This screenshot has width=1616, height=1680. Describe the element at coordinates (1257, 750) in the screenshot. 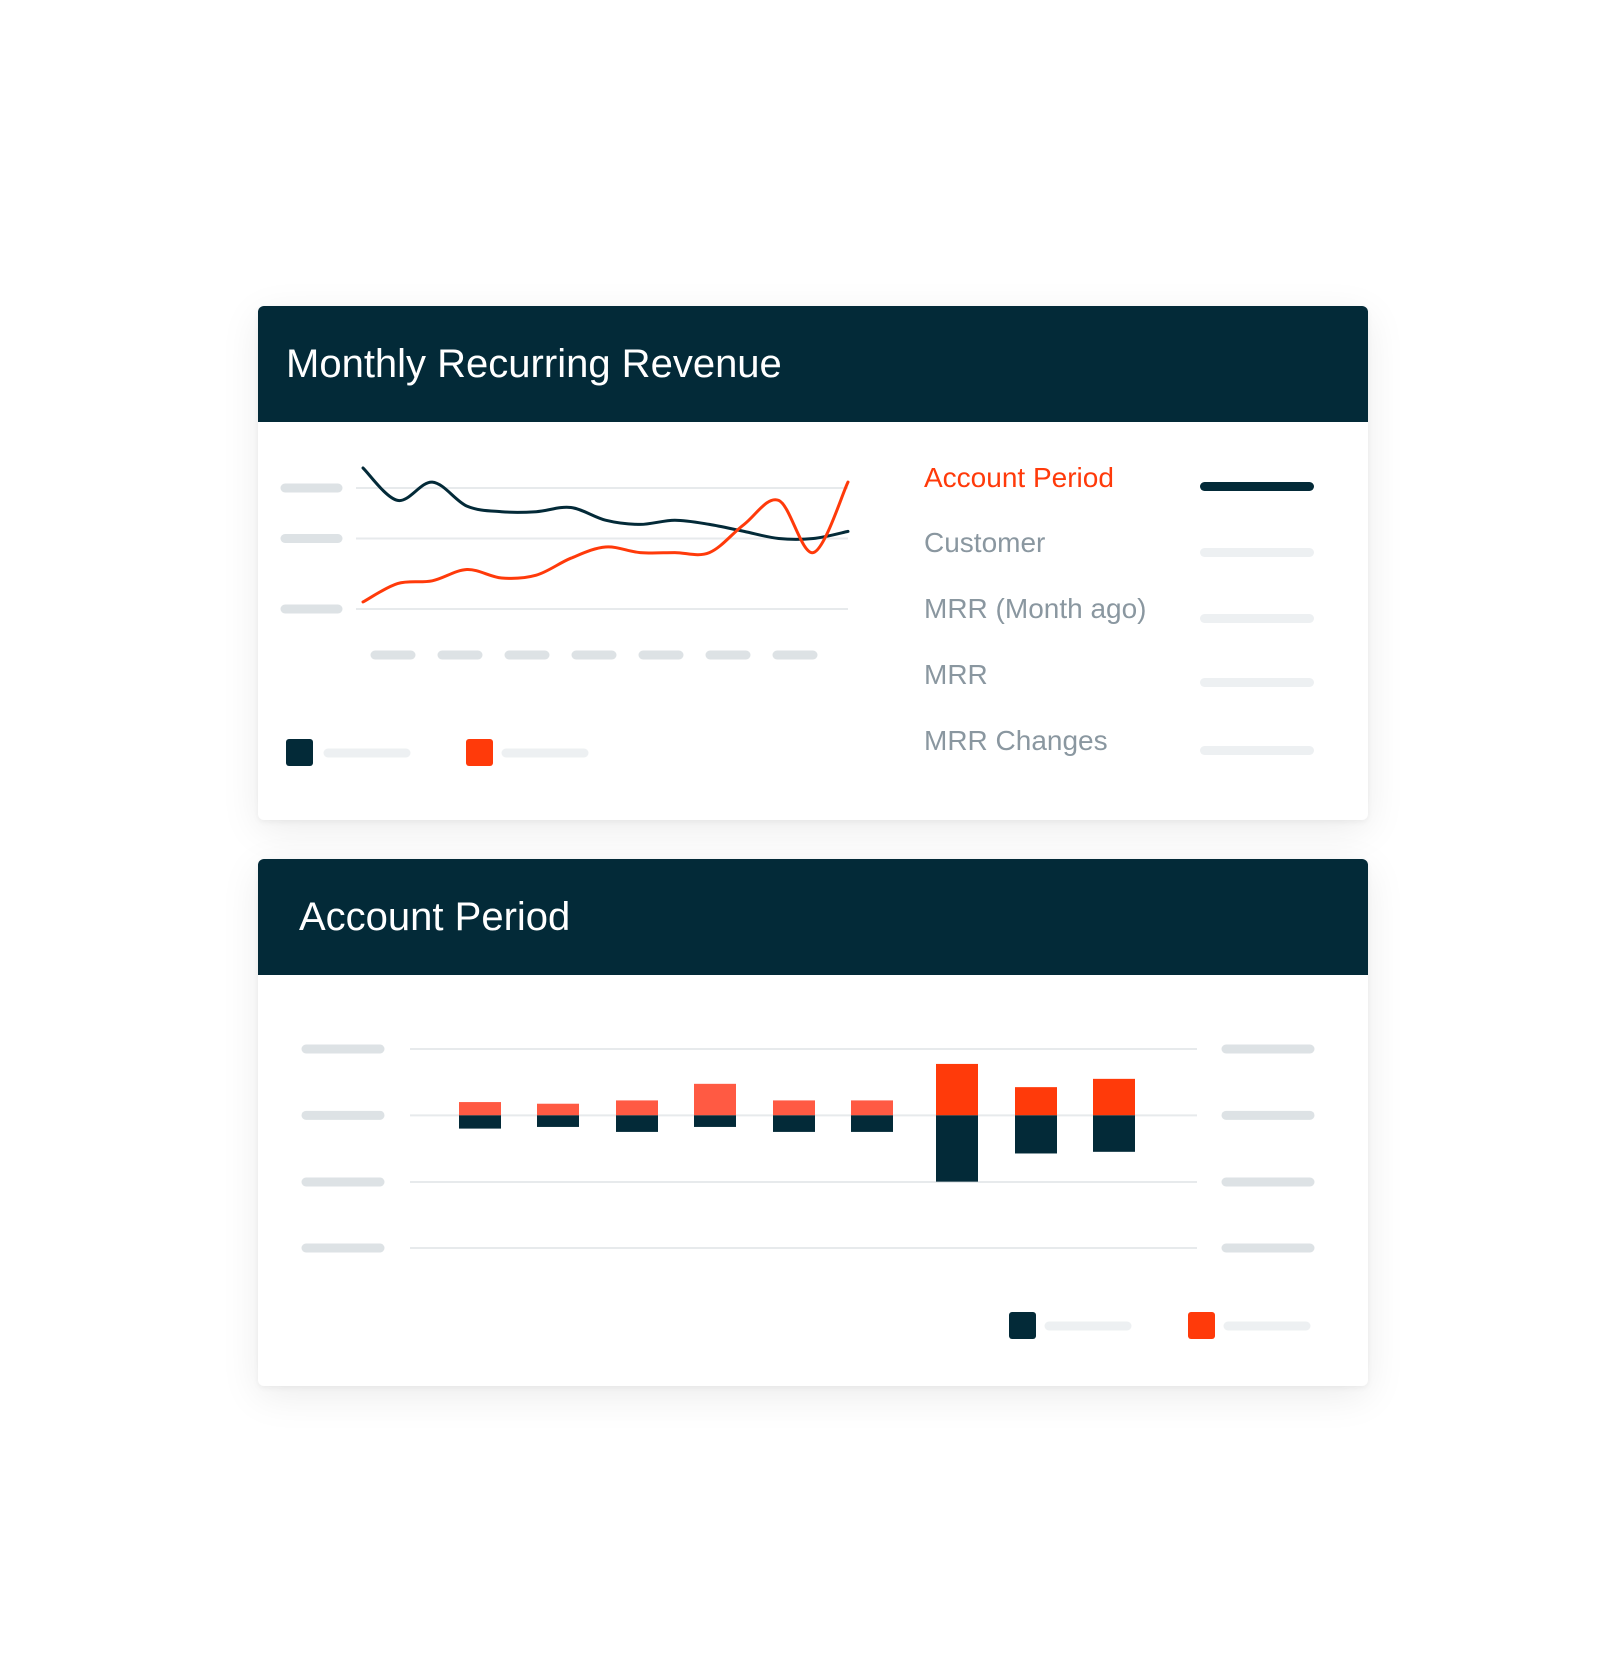

I see `metric-mrr-changes-bar` at that location.